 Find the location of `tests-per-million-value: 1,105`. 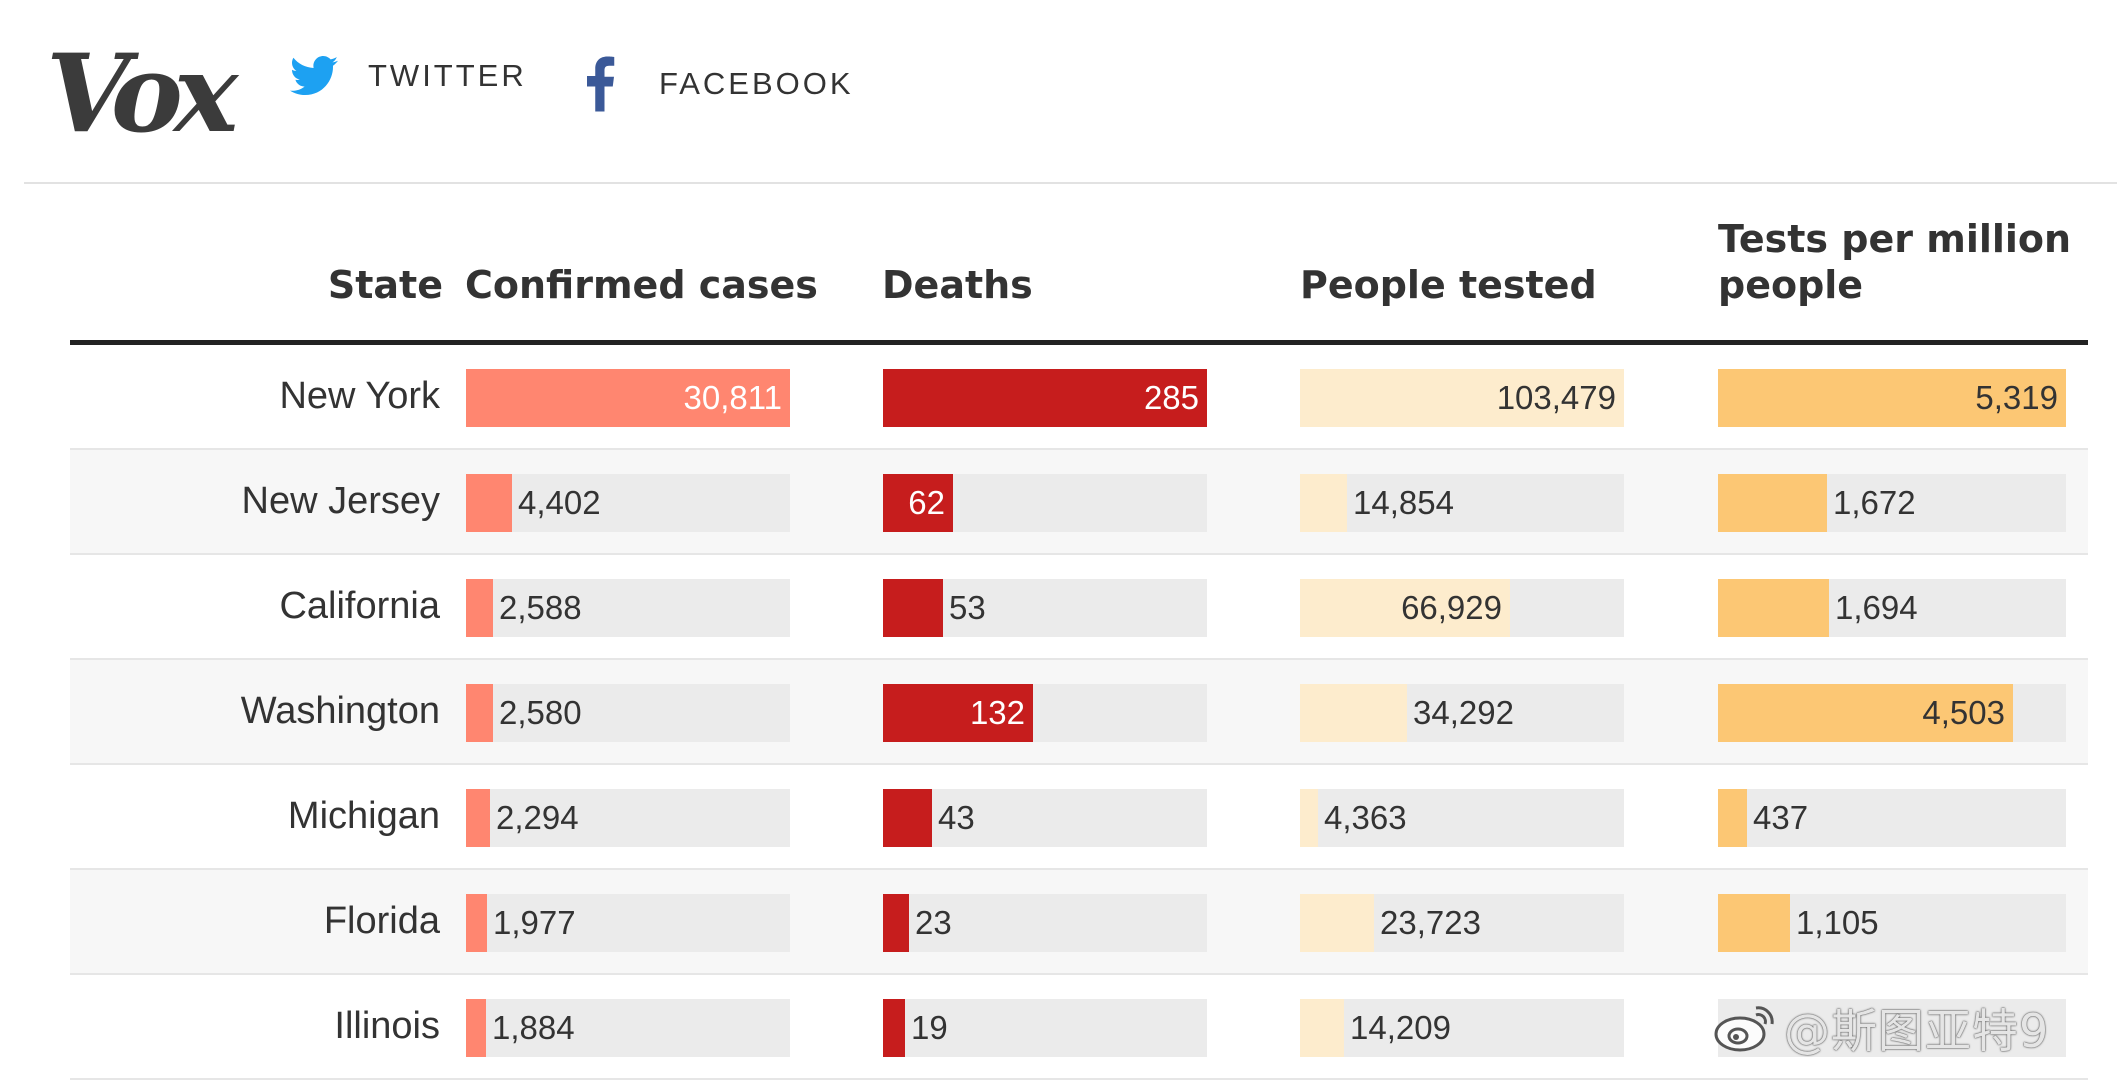

tests-per-million-value: 1,105 is located at coordinates (1837, 922).